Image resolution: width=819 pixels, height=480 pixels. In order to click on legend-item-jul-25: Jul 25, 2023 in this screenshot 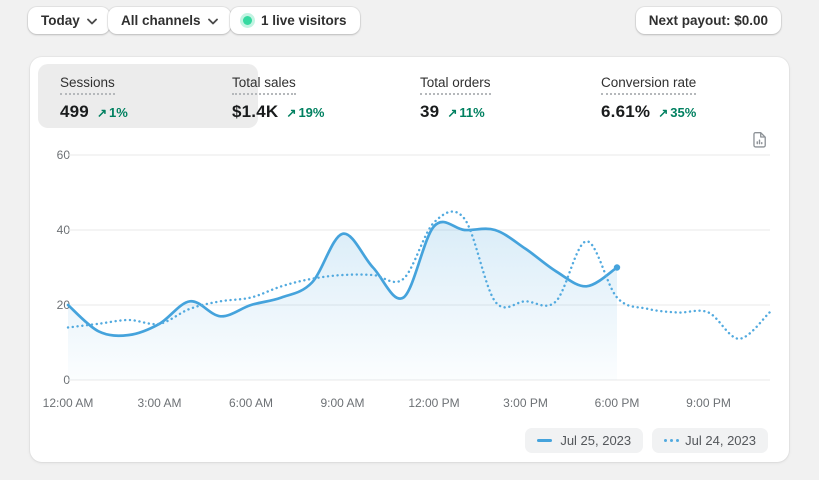, I will do `click(584, 440)`.